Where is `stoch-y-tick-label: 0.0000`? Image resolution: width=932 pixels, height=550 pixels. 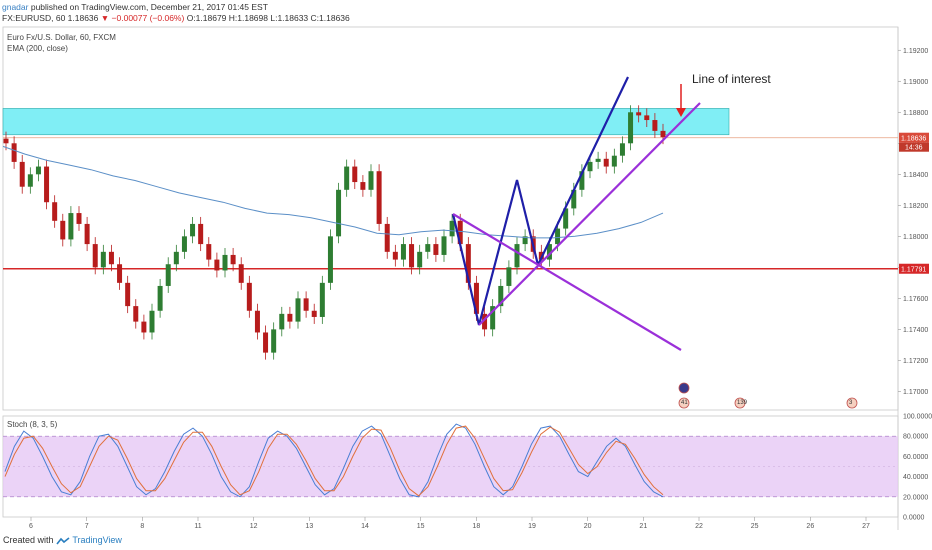
stoch-y-tick-label: 0.0000 is located at coordinates (914, 518).